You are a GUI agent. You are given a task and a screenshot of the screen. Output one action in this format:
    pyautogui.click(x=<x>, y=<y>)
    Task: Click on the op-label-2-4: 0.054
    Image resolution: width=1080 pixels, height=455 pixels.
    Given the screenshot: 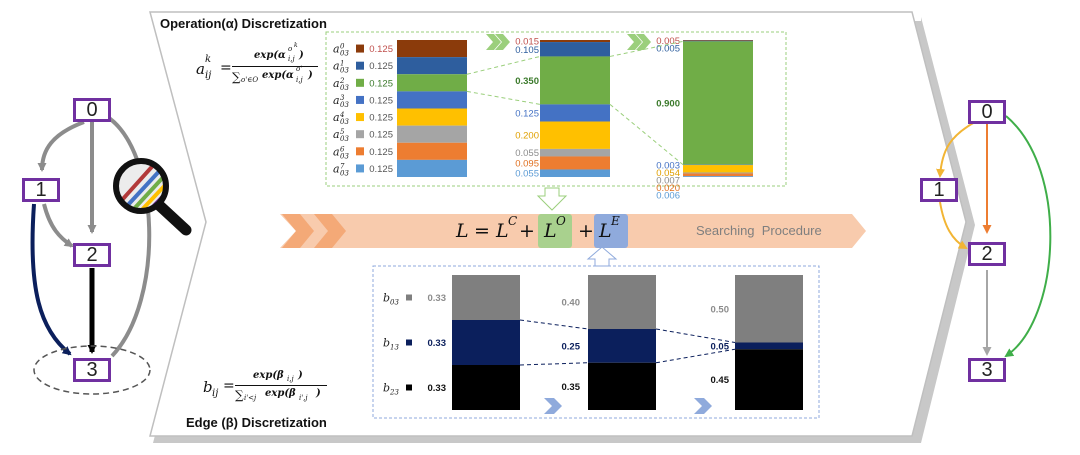 What is the action you would take?
    pyautogui.click(x=668, y=173)
    